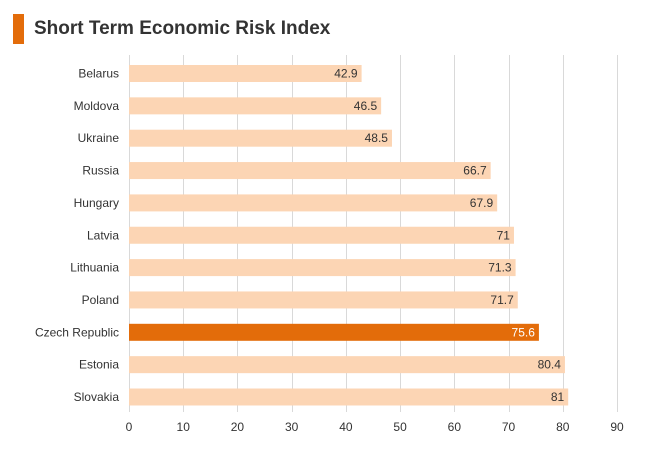 The width and height of the screenshot is (650, 450). What do you see at coordinates (96, 203) in the screenshot?
I see `category-label: Hungary` at bounding box center [96, 203].